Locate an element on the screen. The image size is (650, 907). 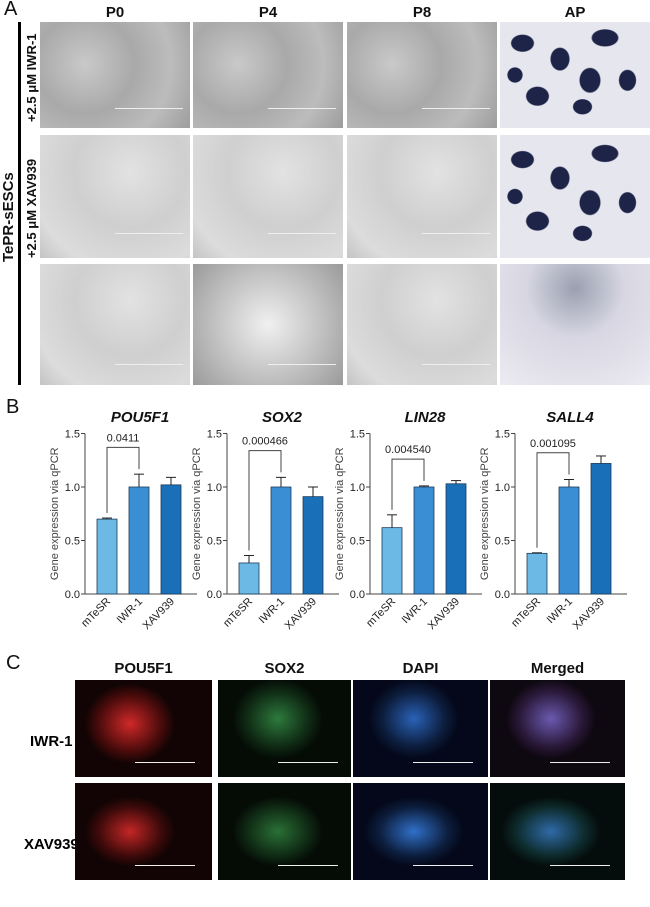
row-label-iwr1: +2.5 μM IWR-1 is located at coordinates (31, 78).